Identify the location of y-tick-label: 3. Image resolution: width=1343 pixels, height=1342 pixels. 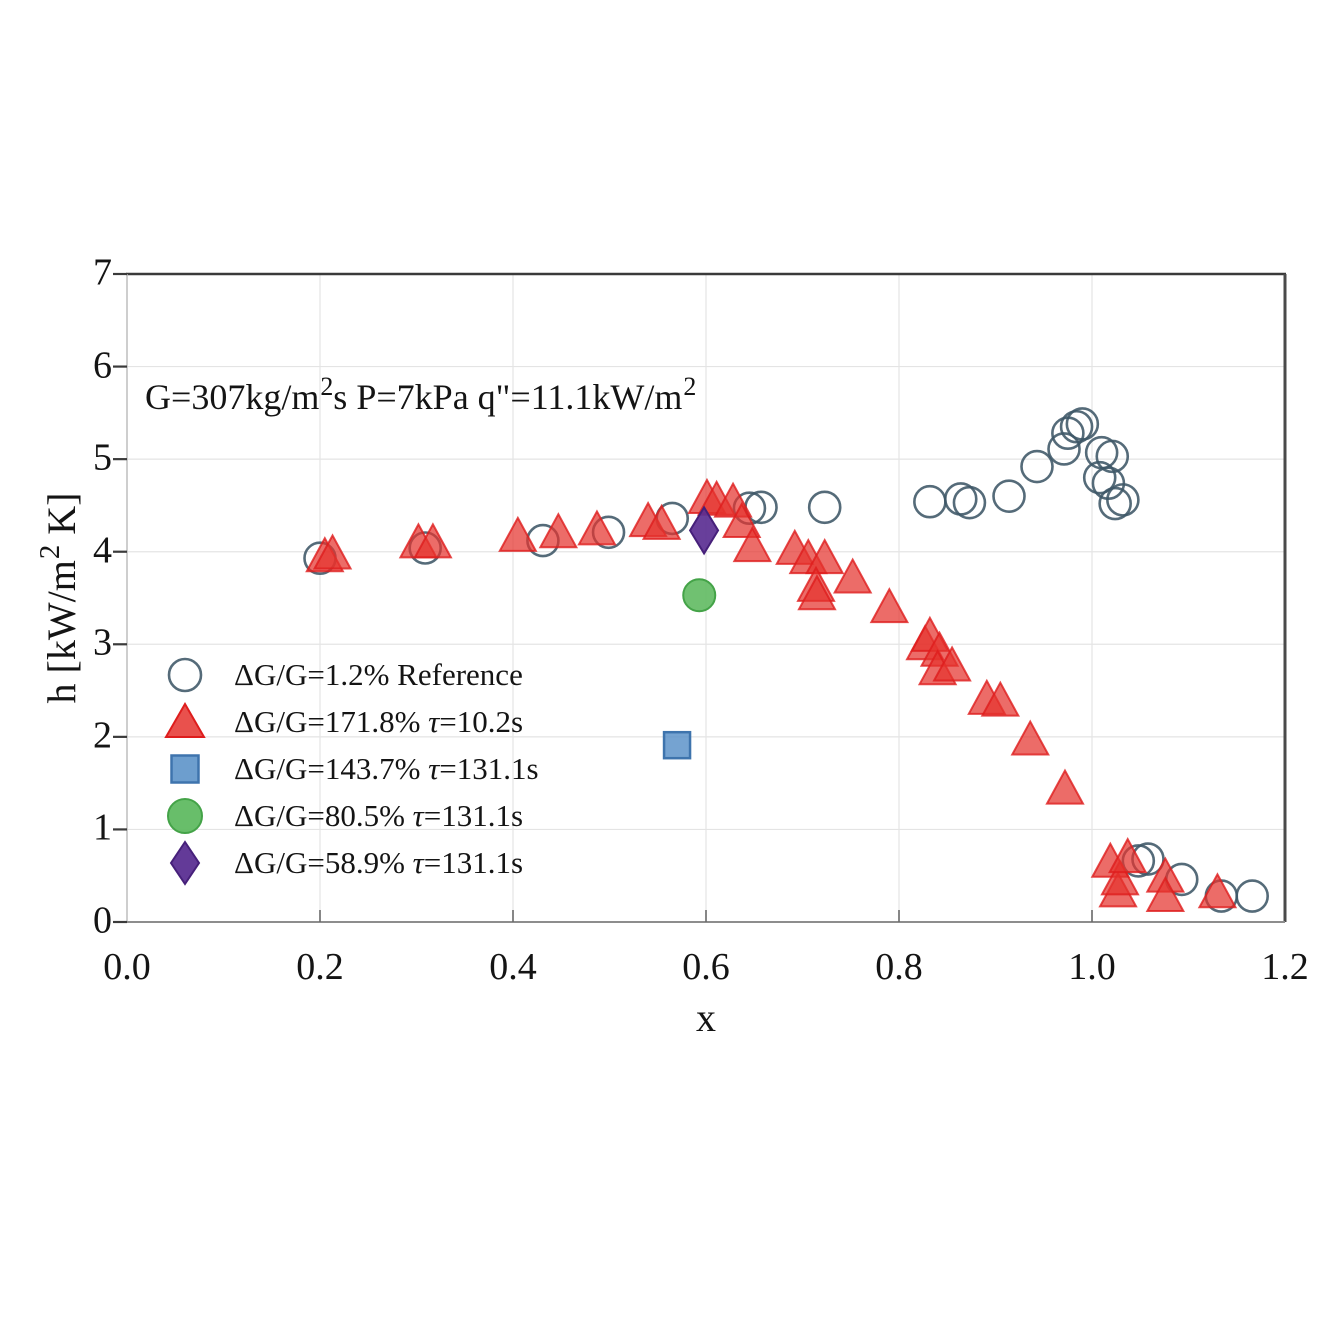
(102, 642).